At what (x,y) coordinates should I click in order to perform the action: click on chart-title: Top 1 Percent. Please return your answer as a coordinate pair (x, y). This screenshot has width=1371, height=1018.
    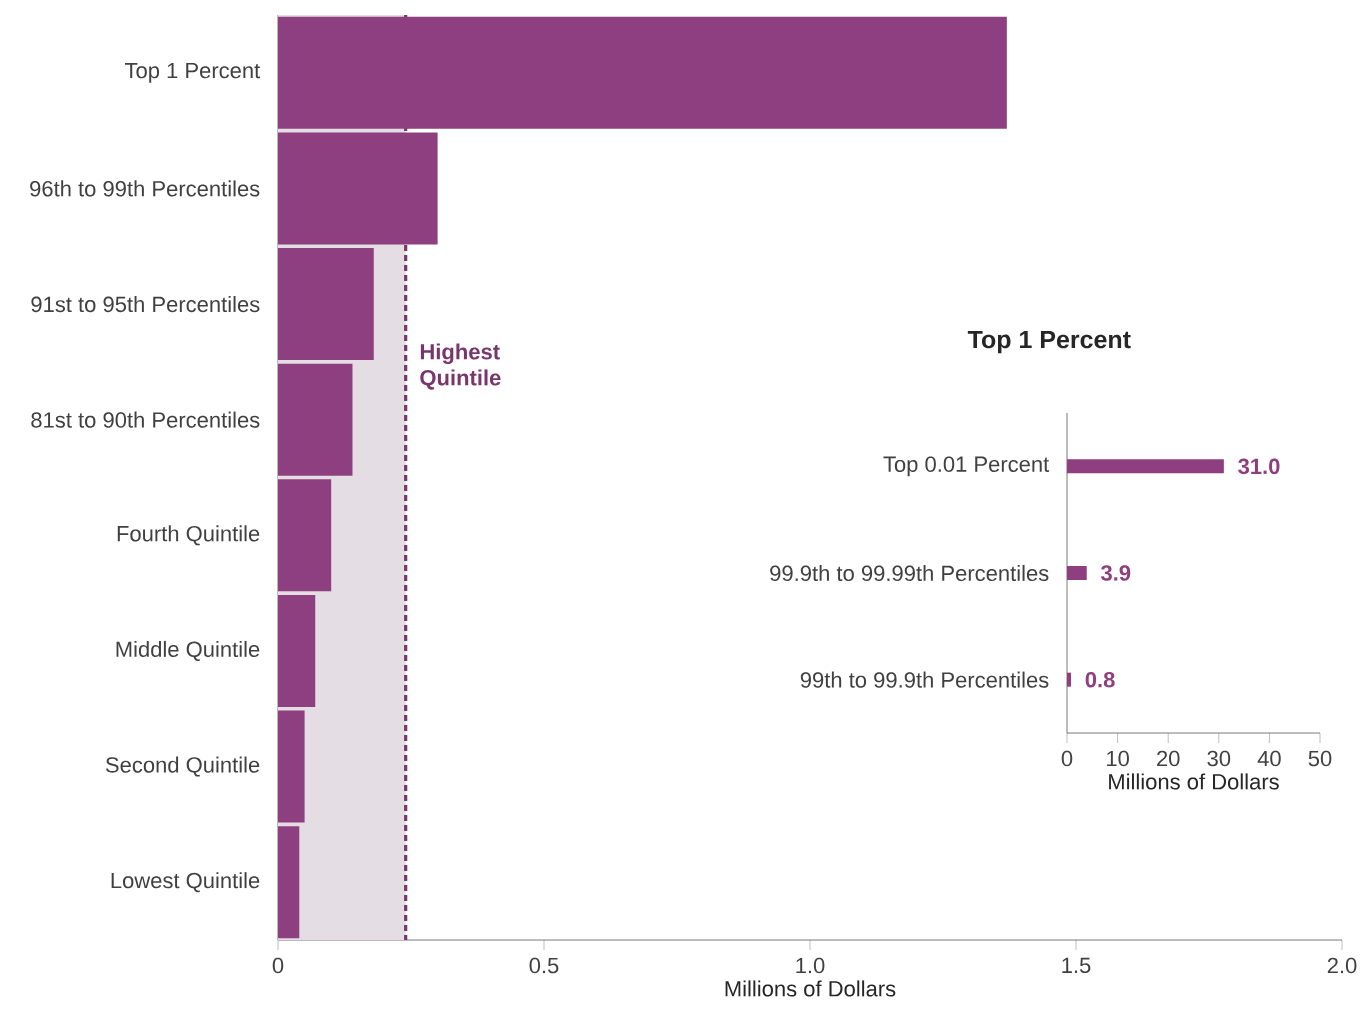
    Looking at the image, I should click on (1049, 342).